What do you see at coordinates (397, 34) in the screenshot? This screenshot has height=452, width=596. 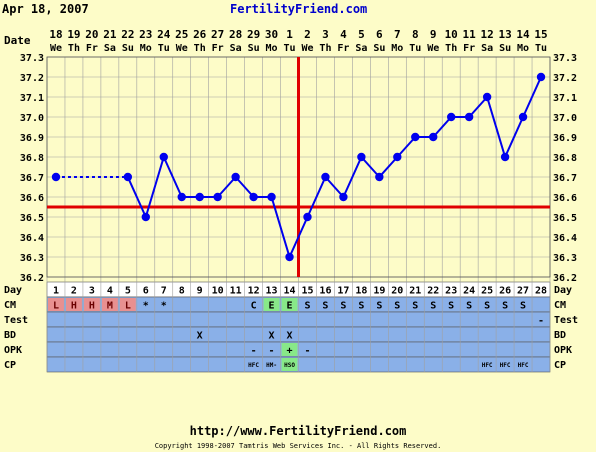 I see `date-tick-label: 7` at bounding box center [397, 34].